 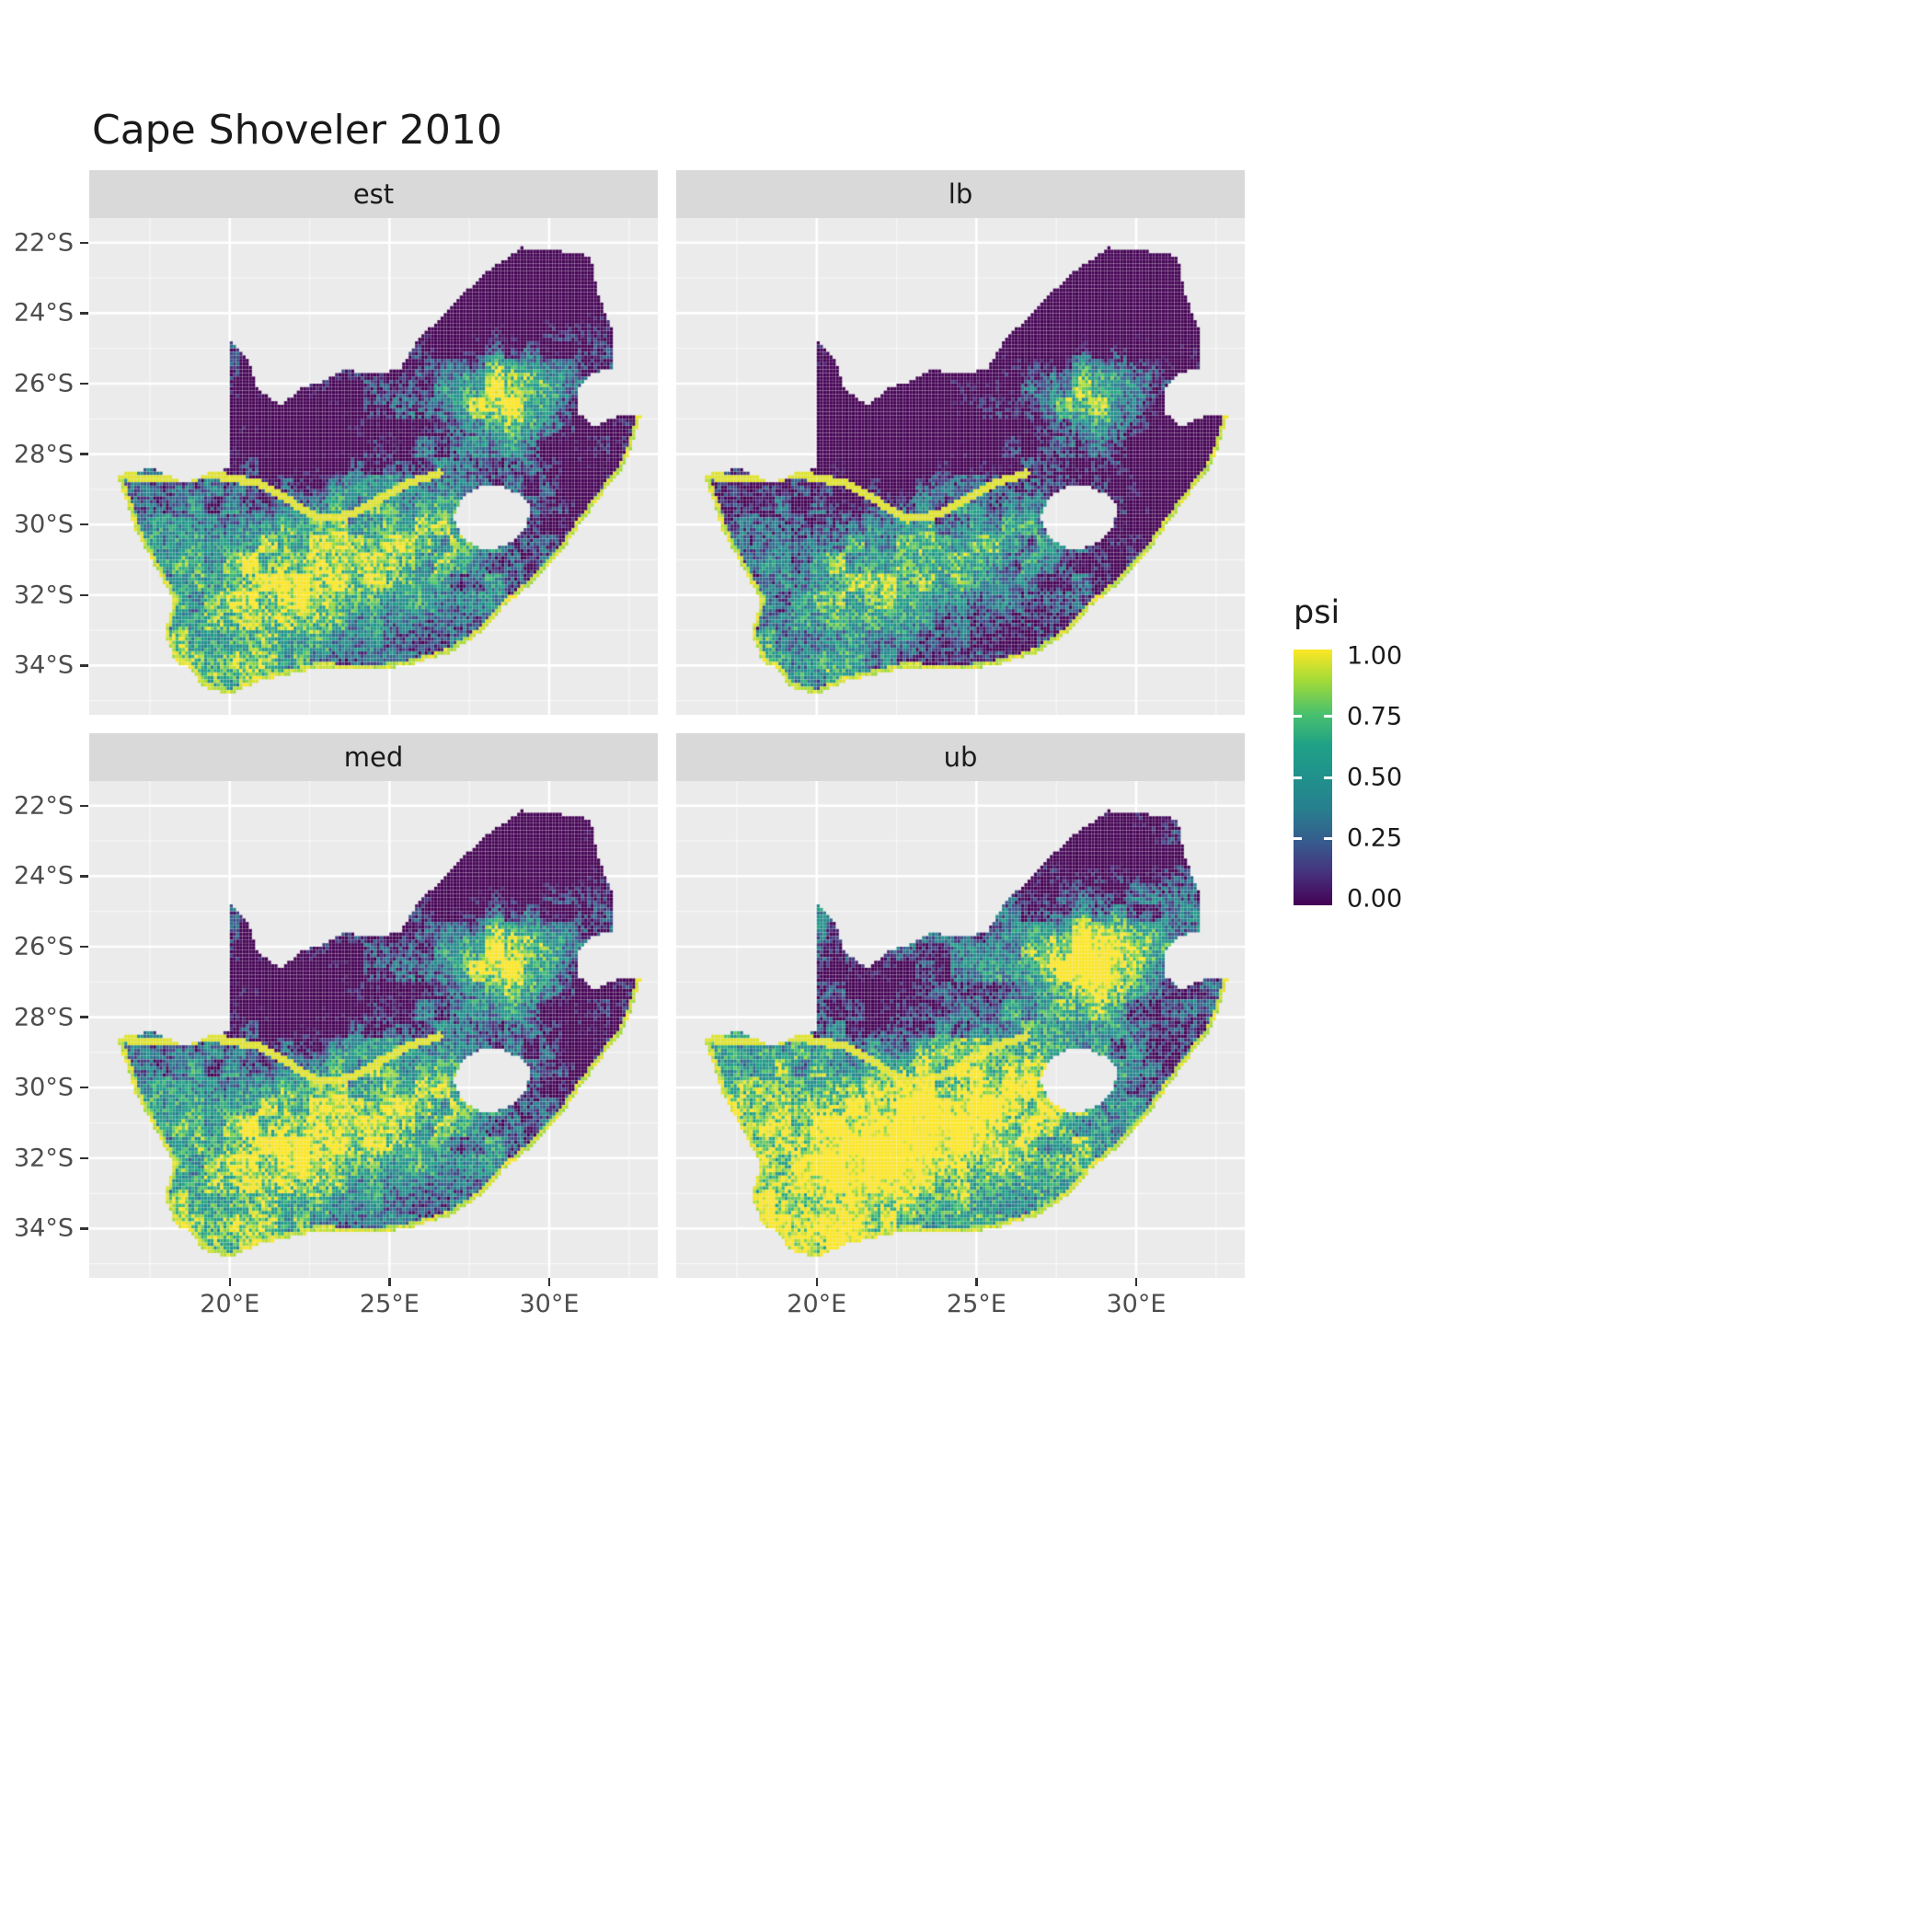 I want to click on facet-panel-med, so click(x=373, y=1029).